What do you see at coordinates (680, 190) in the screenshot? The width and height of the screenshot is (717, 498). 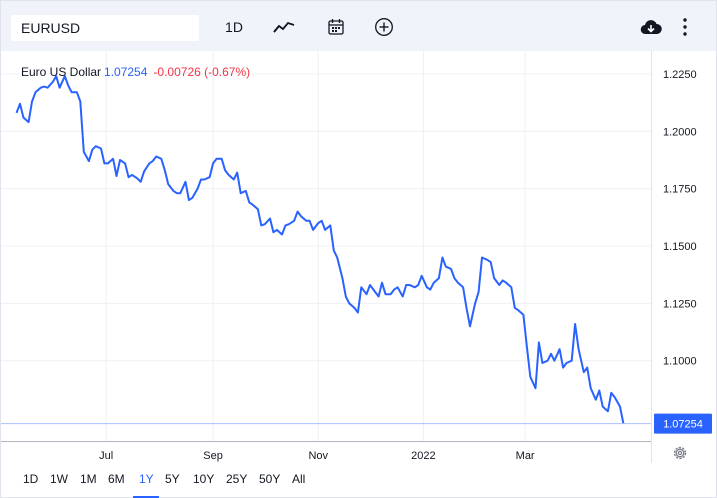 I see `y-tick-label: 1.1750` at bounding box center [680, 190].